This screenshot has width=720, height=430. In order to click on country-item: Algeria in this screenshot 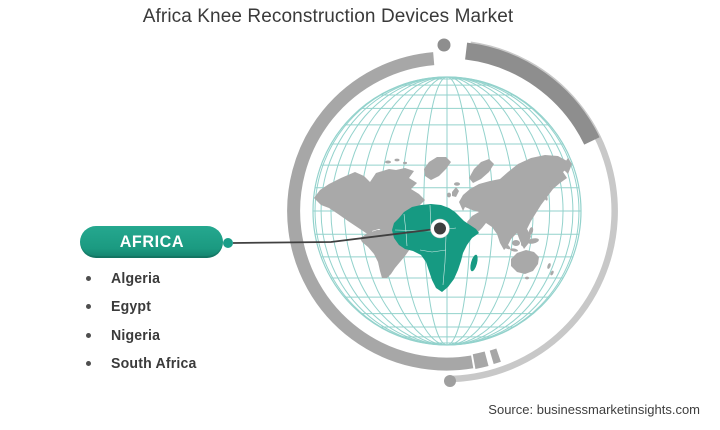, I will do `click(144, 278)`.